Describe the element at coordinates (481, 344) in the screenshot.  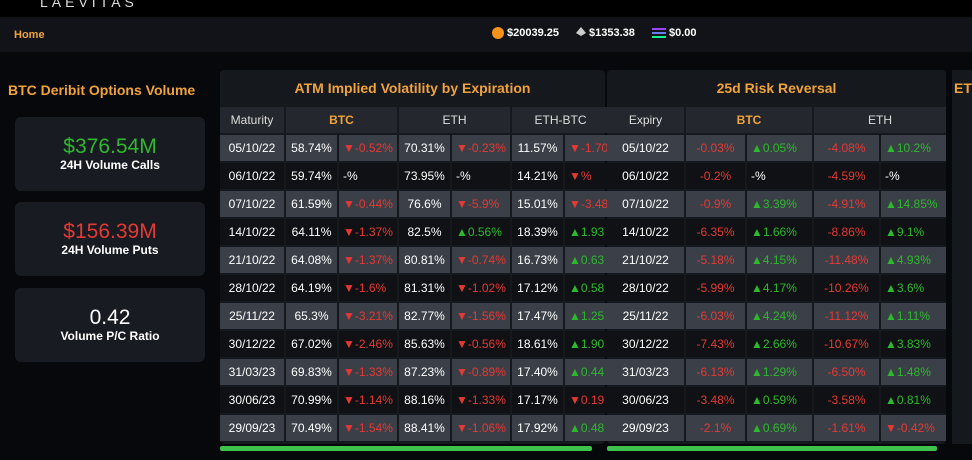
I see `table-cell: ▼-0.56%` at that location.